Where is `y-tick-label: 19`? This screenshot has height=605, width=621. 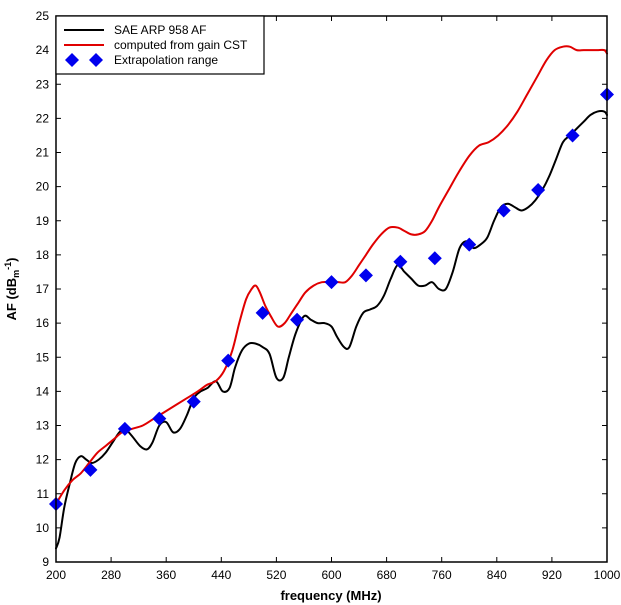 y-tick-label: 19 is located at coordinates (43, 221).